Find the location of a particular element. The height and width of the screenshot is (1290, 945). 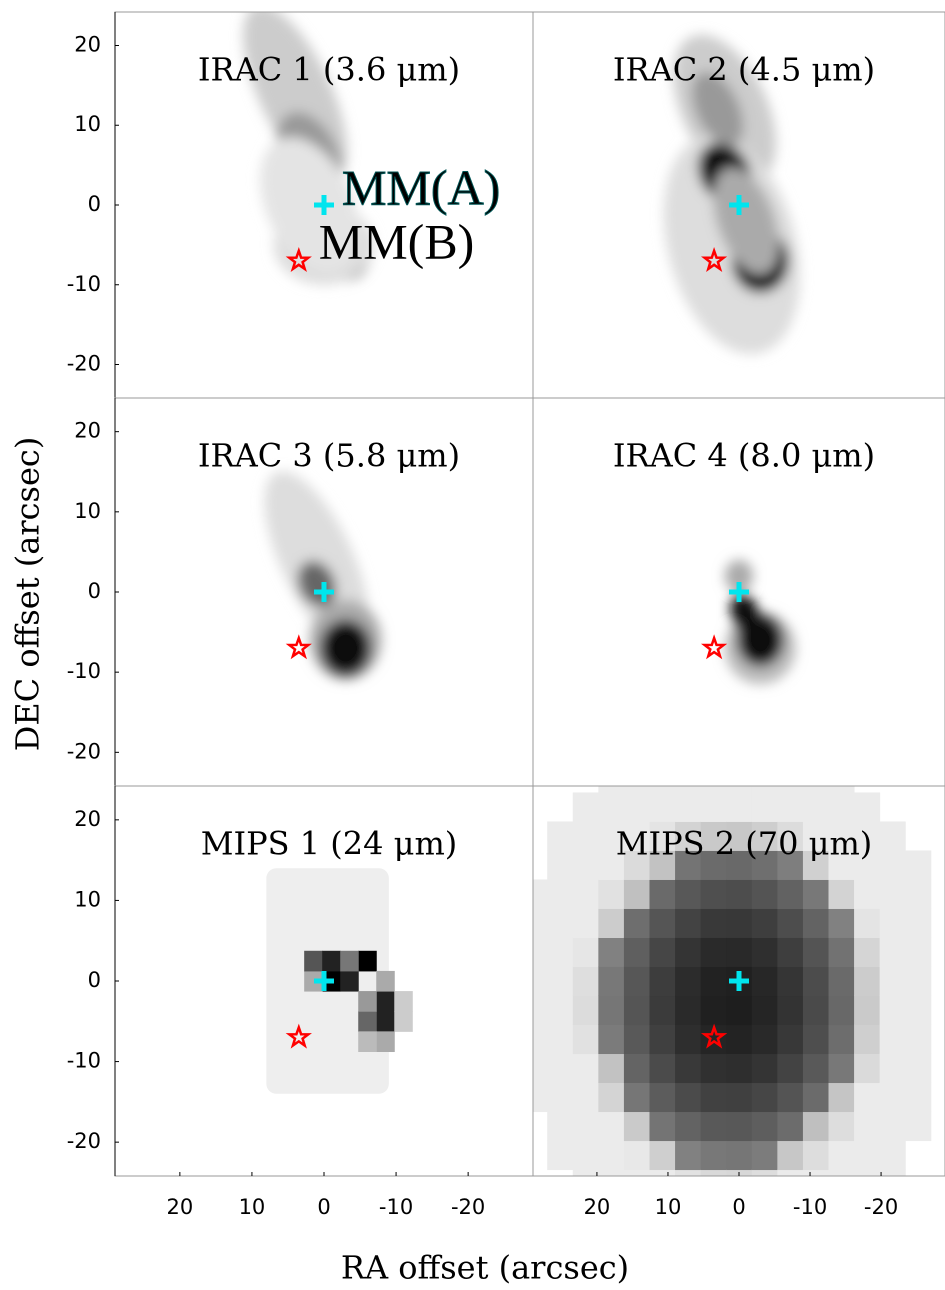

emission is located at coordinates (746, 221).